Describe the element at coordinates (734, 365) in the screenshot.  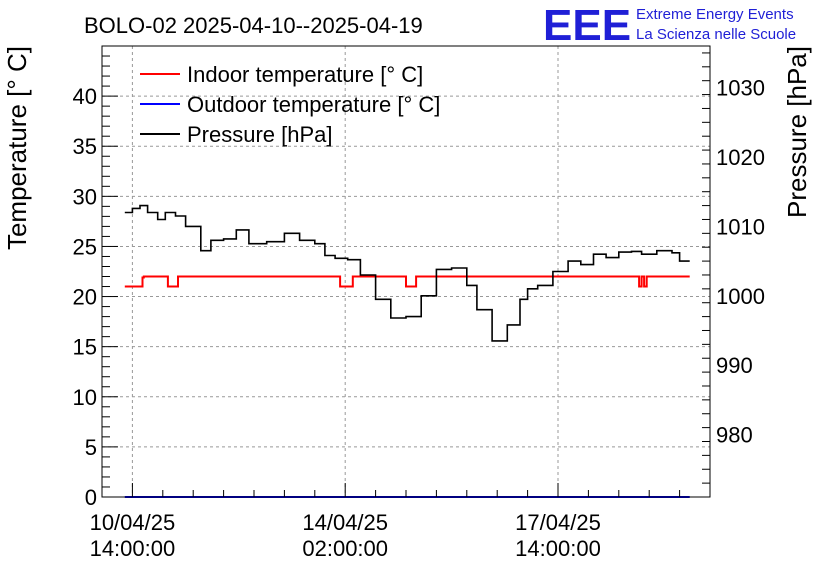
I see `y2-tick-label: 990` at that location.